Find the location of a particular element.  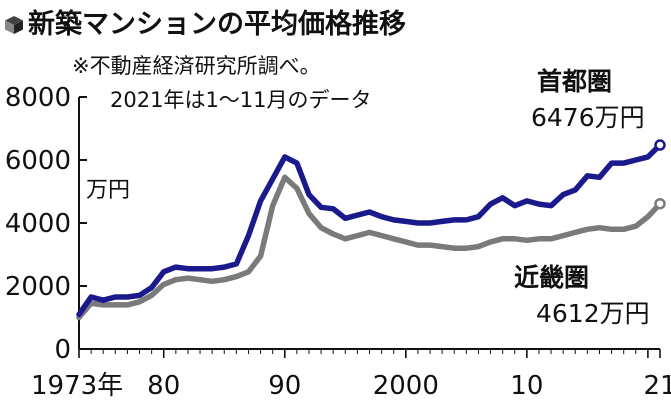

x-tick-label: 1973年 is located at coordinates (77, 385).